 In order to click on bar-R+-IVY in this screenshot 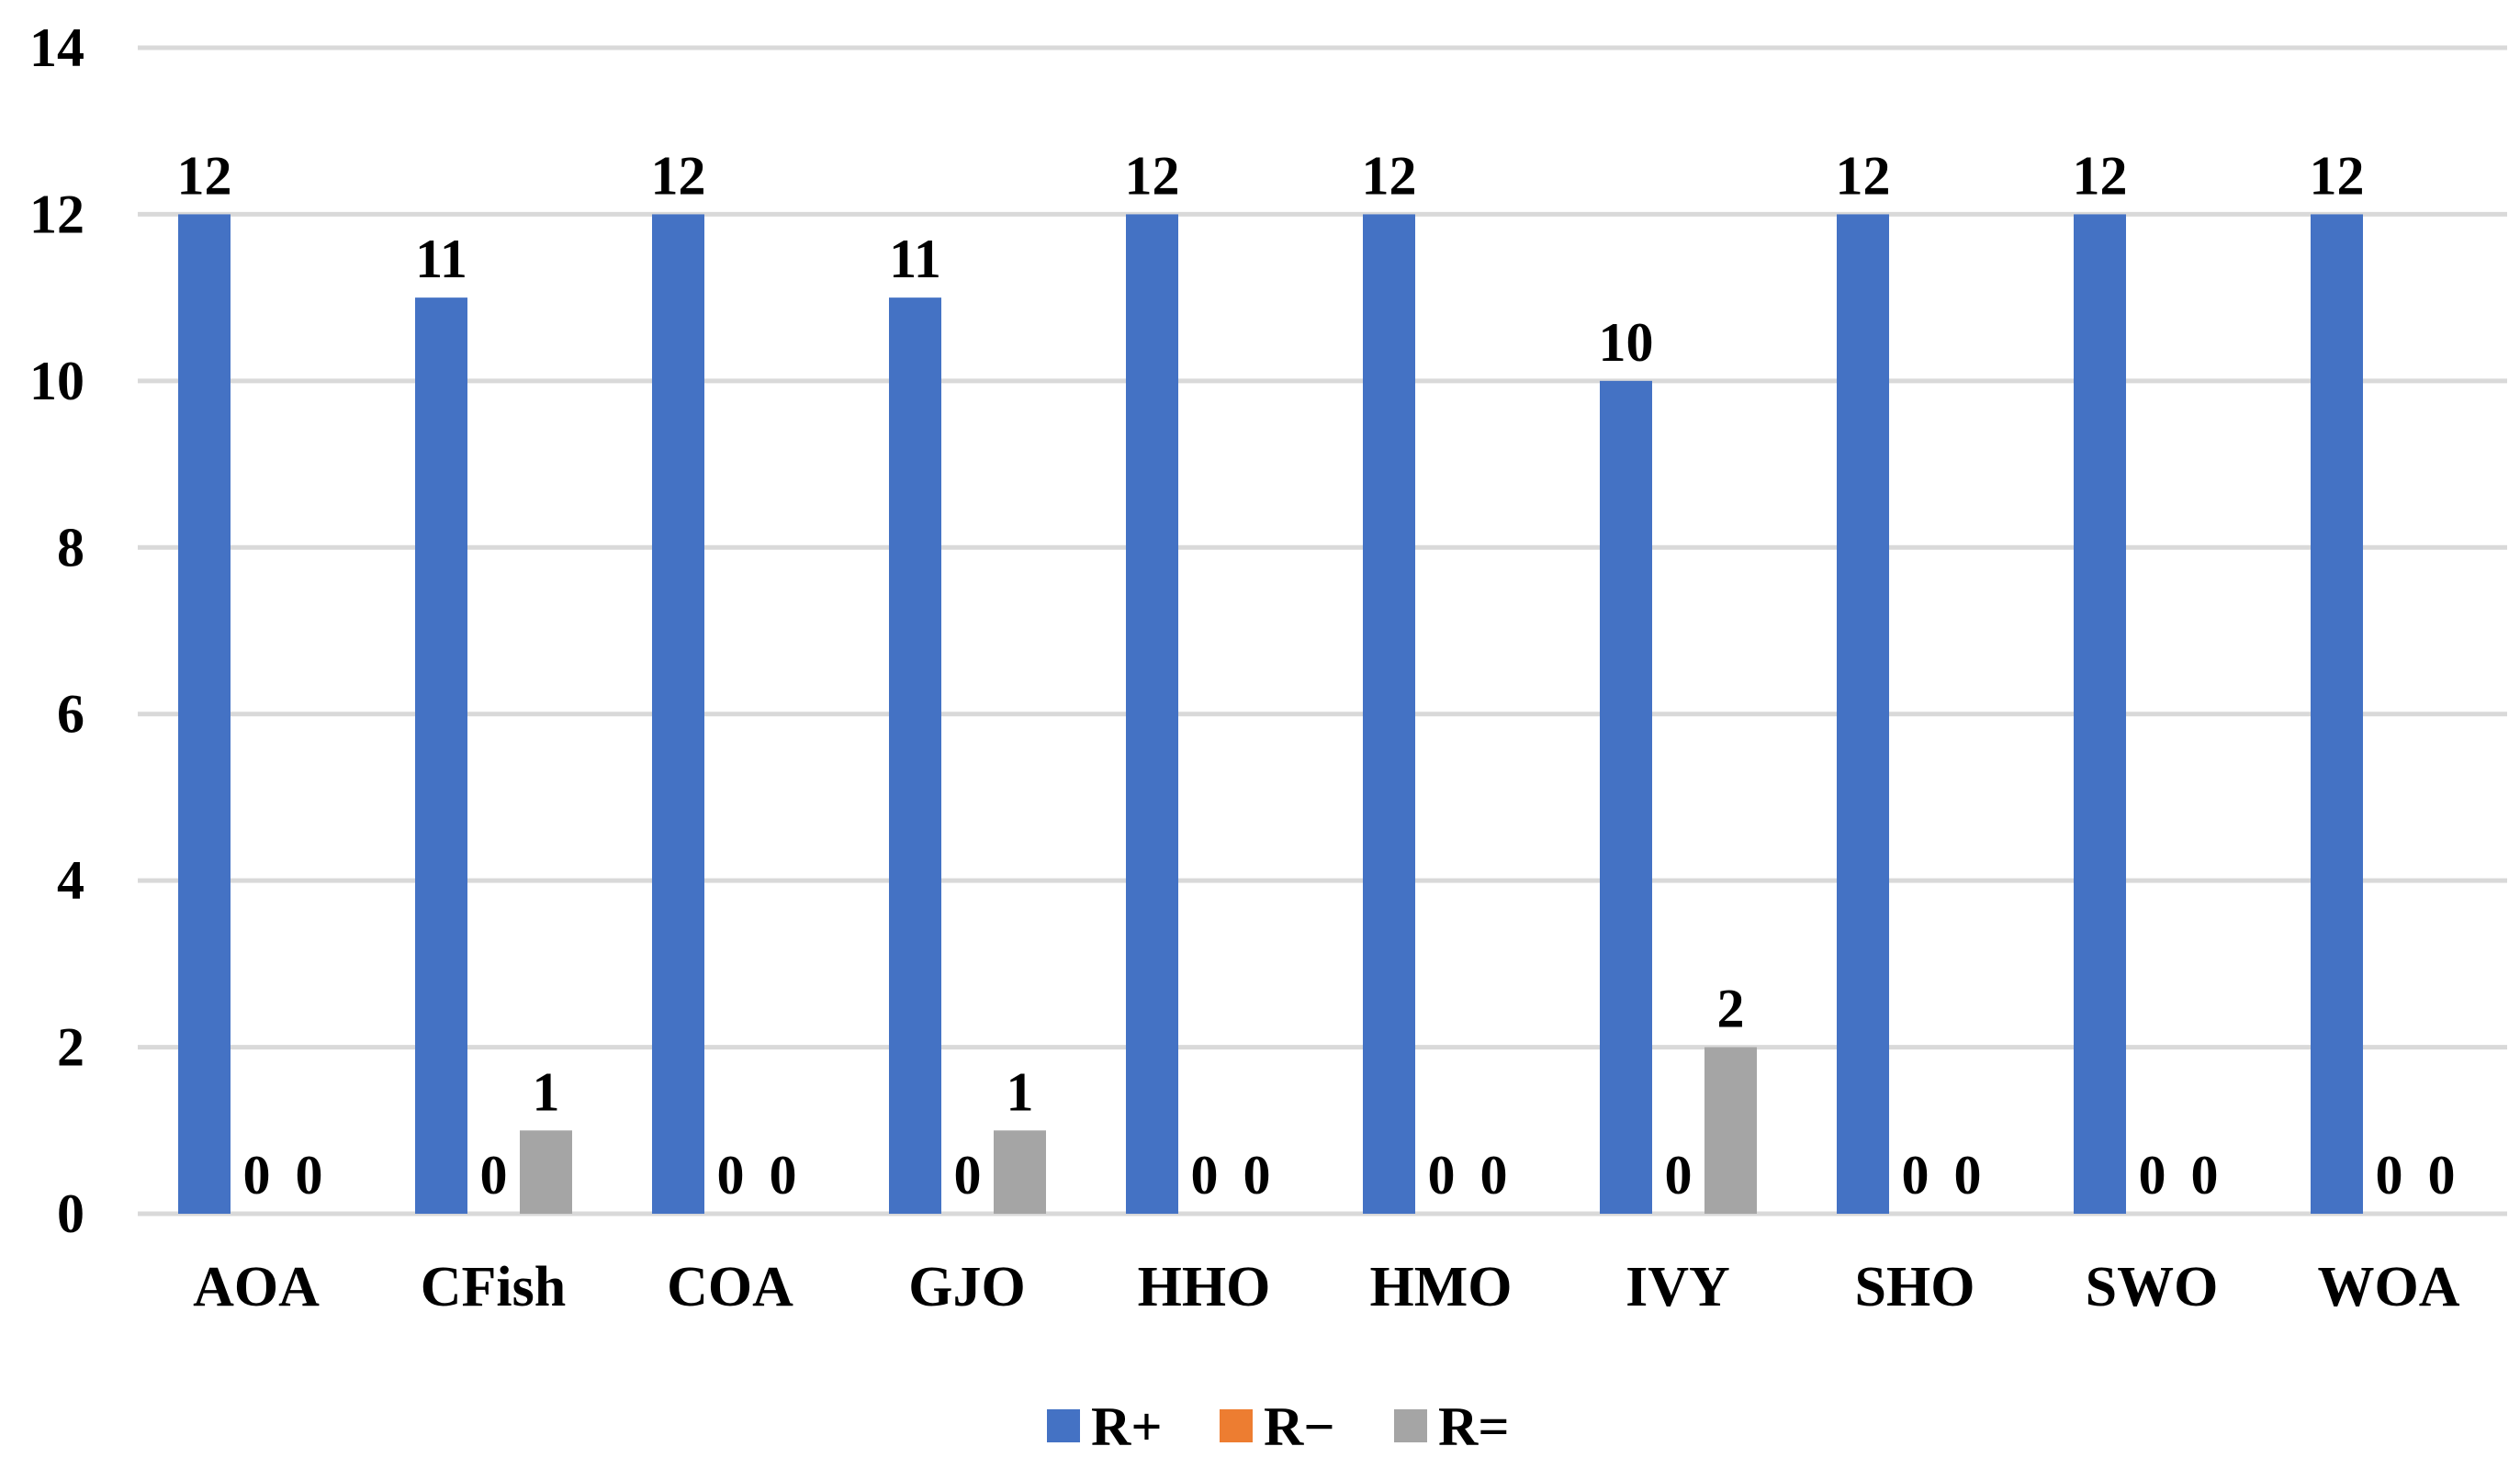, I will do `click(1626, 797)`.